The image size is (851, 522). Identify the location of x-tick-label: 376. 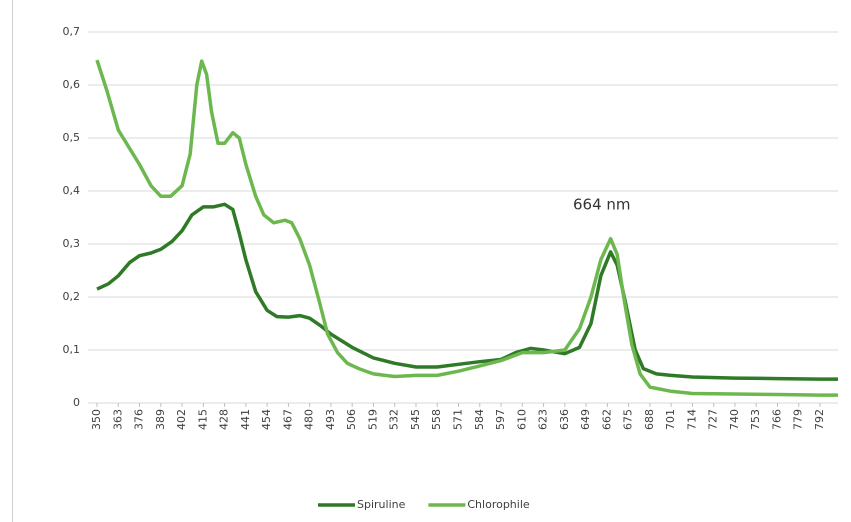
(139, 419).